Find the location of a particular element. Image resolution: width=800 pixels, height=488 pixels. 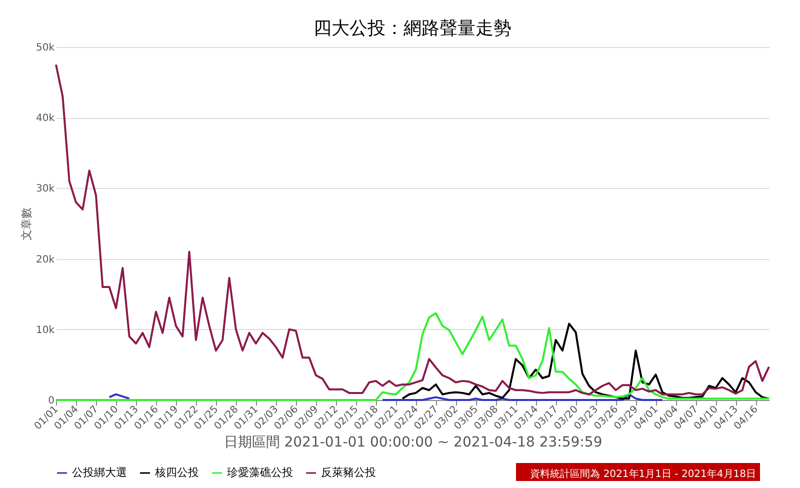

text: 資料統計區間為 2021年1月1日 - 2021年4月18日 is located at coordinates (643, 474).